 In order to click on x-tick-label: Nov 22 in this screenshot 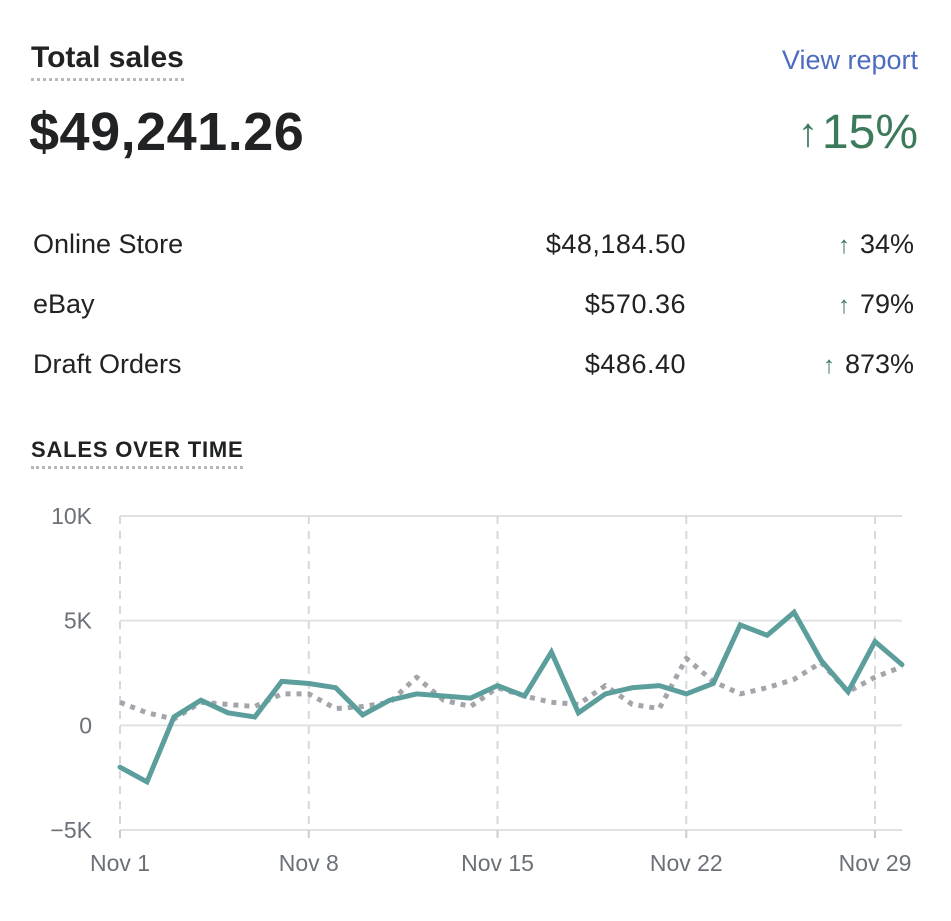, I will do `click(686, 863)`.